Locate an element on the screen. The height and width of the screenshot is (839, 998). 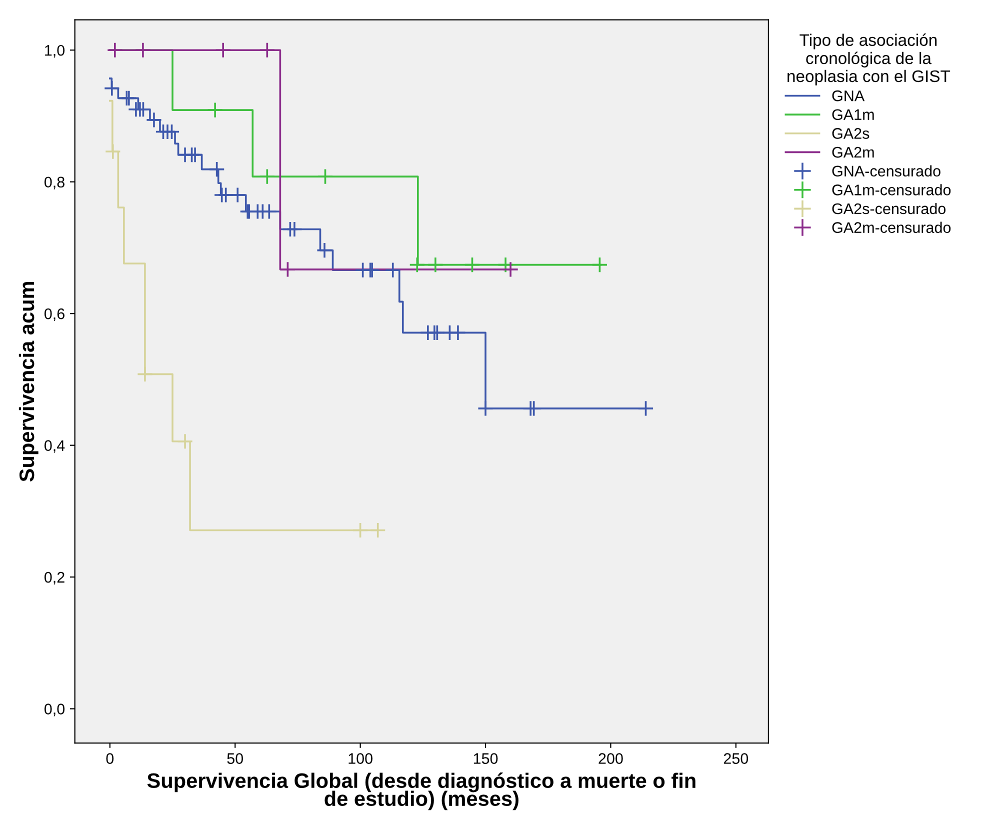
y-tick-label: 0,4 is located at coordinates (54, 446).